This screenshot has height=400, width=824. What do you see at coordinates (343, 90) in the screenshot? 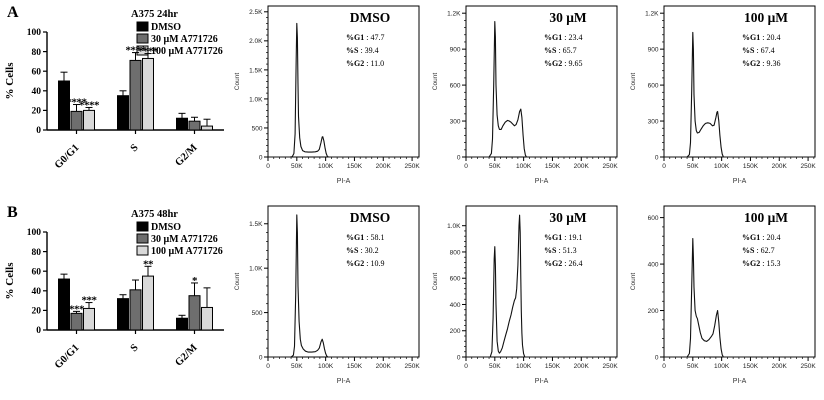
I see `histogram-curve` at bounding box center [343, 90].